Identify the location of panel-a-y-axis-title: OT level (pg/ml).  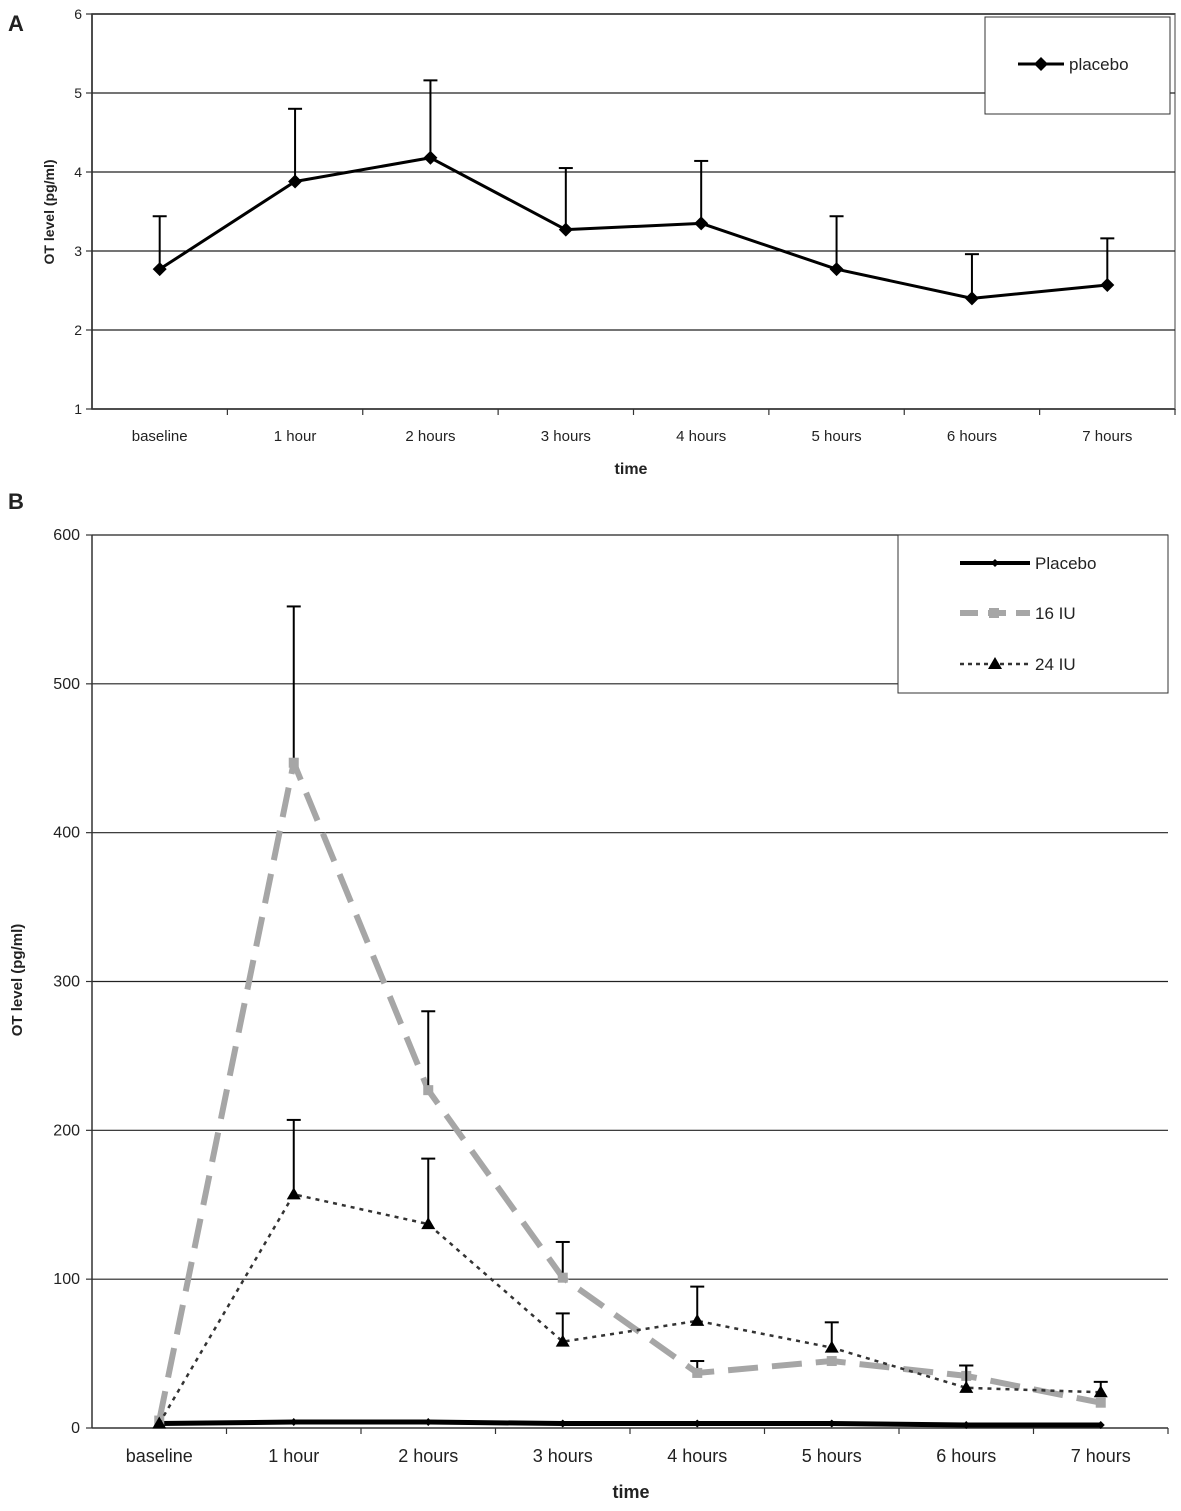
(49, 211).